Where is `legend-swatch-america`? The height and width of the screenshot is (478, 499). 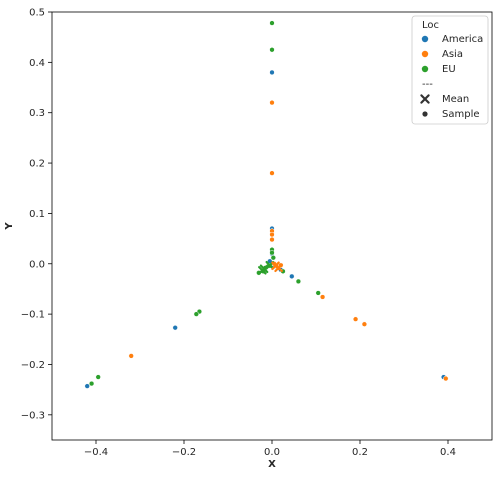 legend-swatch-america is located at coordinates (425, 39).